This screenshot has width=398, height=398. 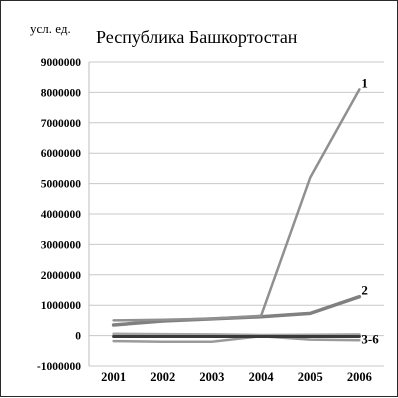 What do you see at coordinates (364, 290) in the screenshot?
I see `series-label: 2` at bounding box center [364, 290].